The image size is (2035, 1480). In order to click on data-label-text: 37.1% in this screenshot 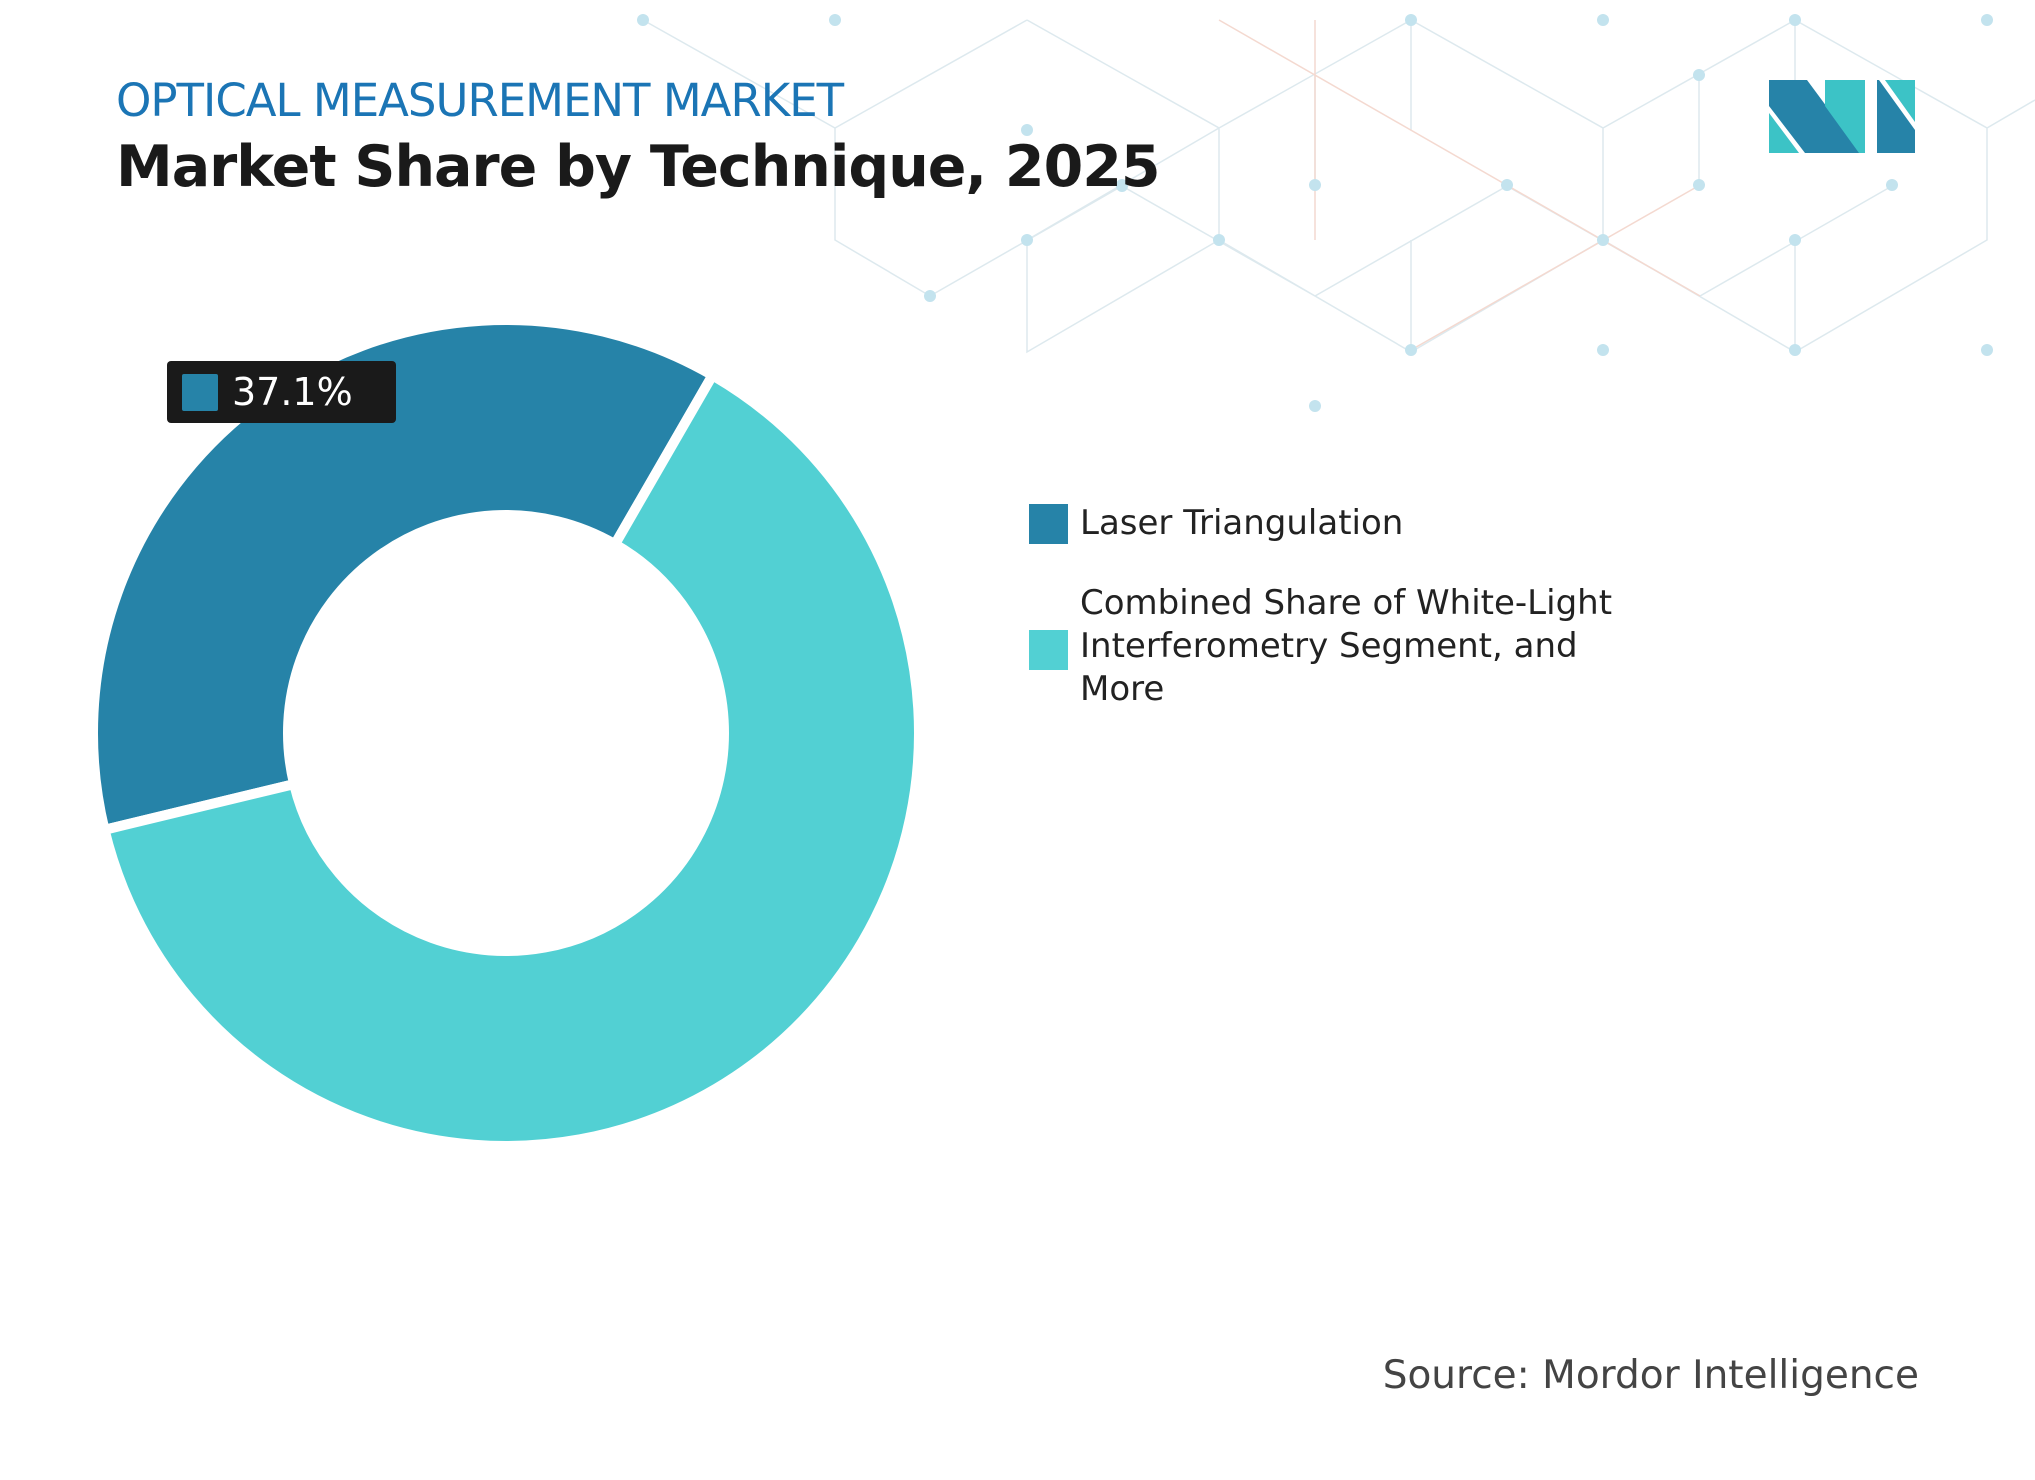, I will do `click(292, 392)`.